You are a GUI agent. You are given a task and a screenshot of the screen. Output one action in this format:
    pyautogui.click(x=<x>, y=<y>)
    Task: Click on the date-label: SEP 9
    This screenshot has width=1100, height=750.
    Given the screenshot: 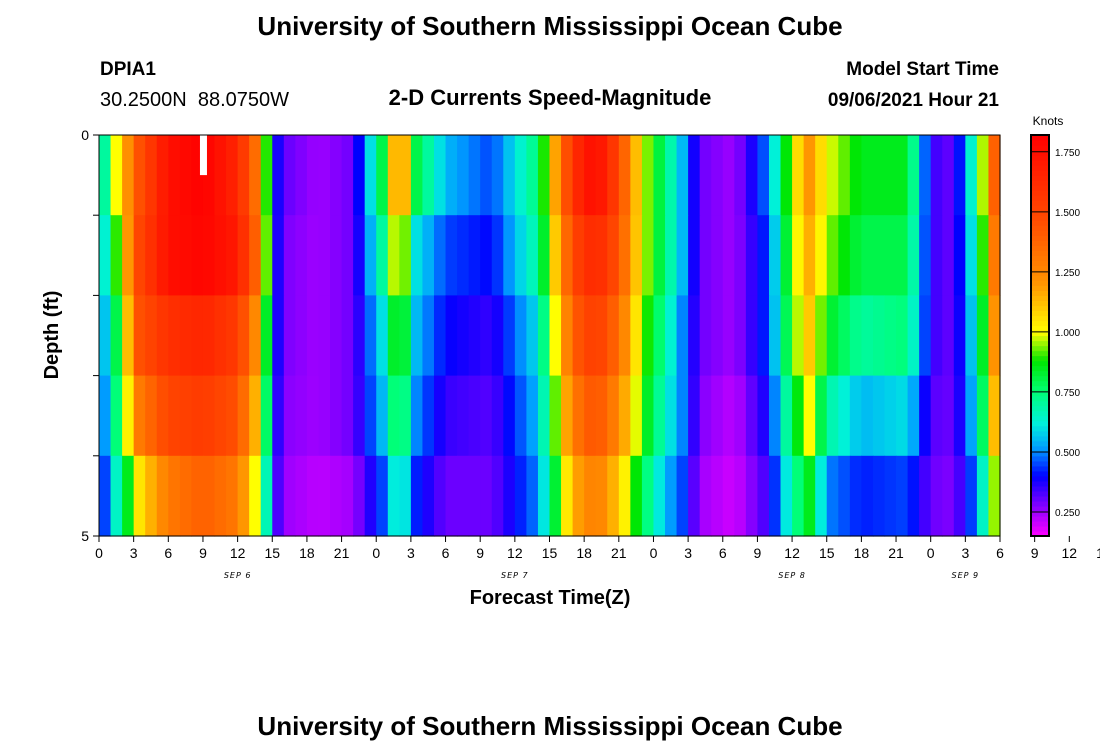 What is the action you would take?
    pyautogui.click(x=966, y=575)
    